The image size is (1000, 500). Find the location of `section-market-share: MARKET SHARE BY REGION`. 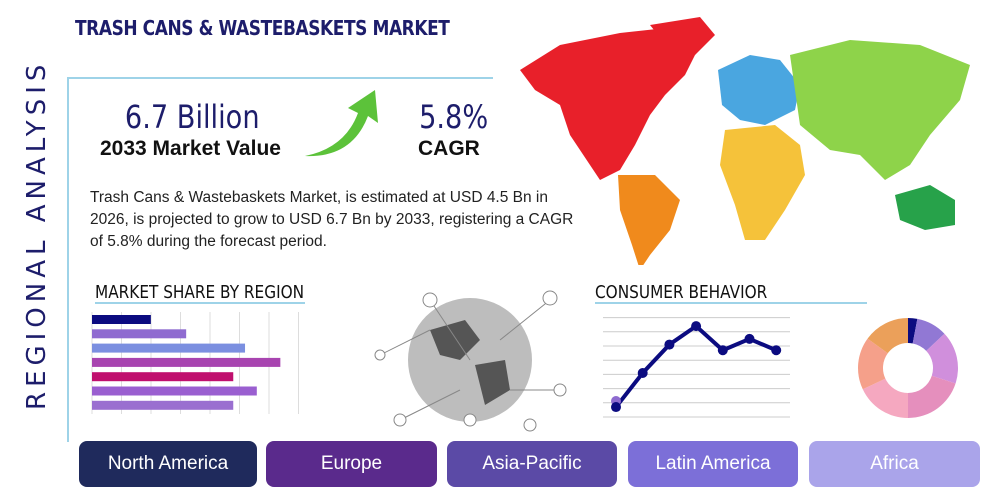

section-market-share: MARKET SHARE BY REGION is located at coordinates (200, 292).